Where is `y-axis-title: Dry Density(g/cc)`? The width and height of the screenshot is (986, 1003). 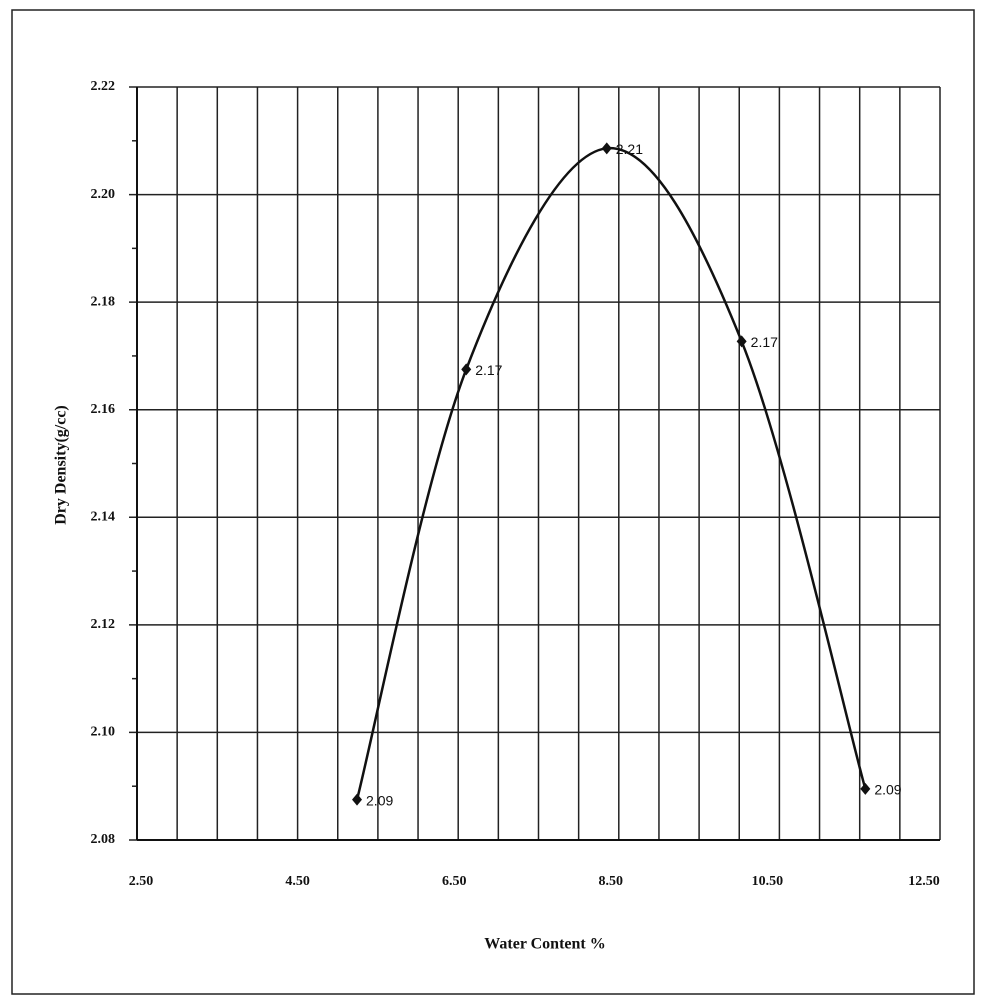
y-axis-title: Dry Density(g/cc) is located at coordinates (61, 465).